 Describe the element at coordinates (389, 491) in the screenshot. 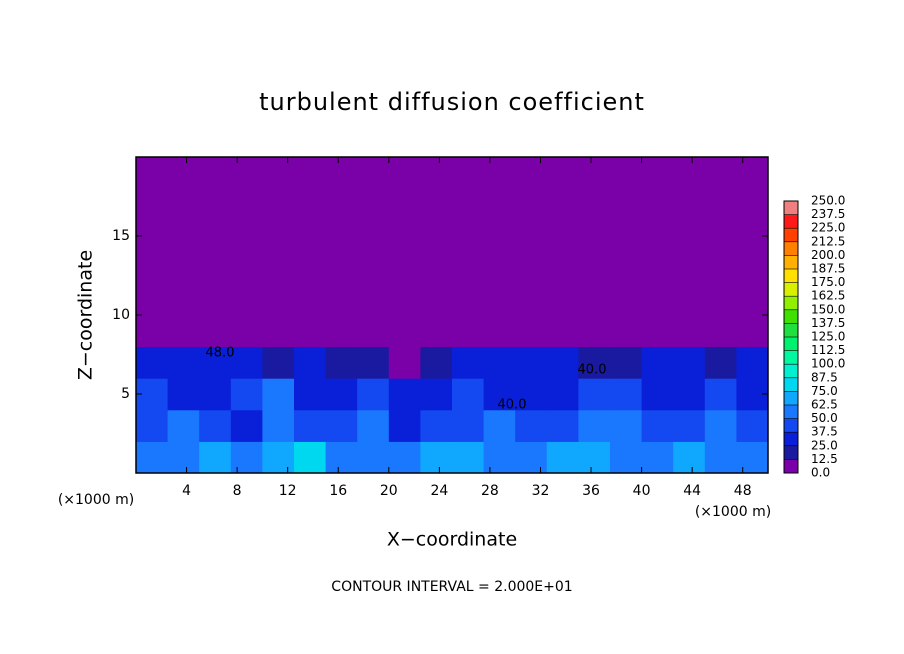

I see `x-tick-label: 20` at that location.